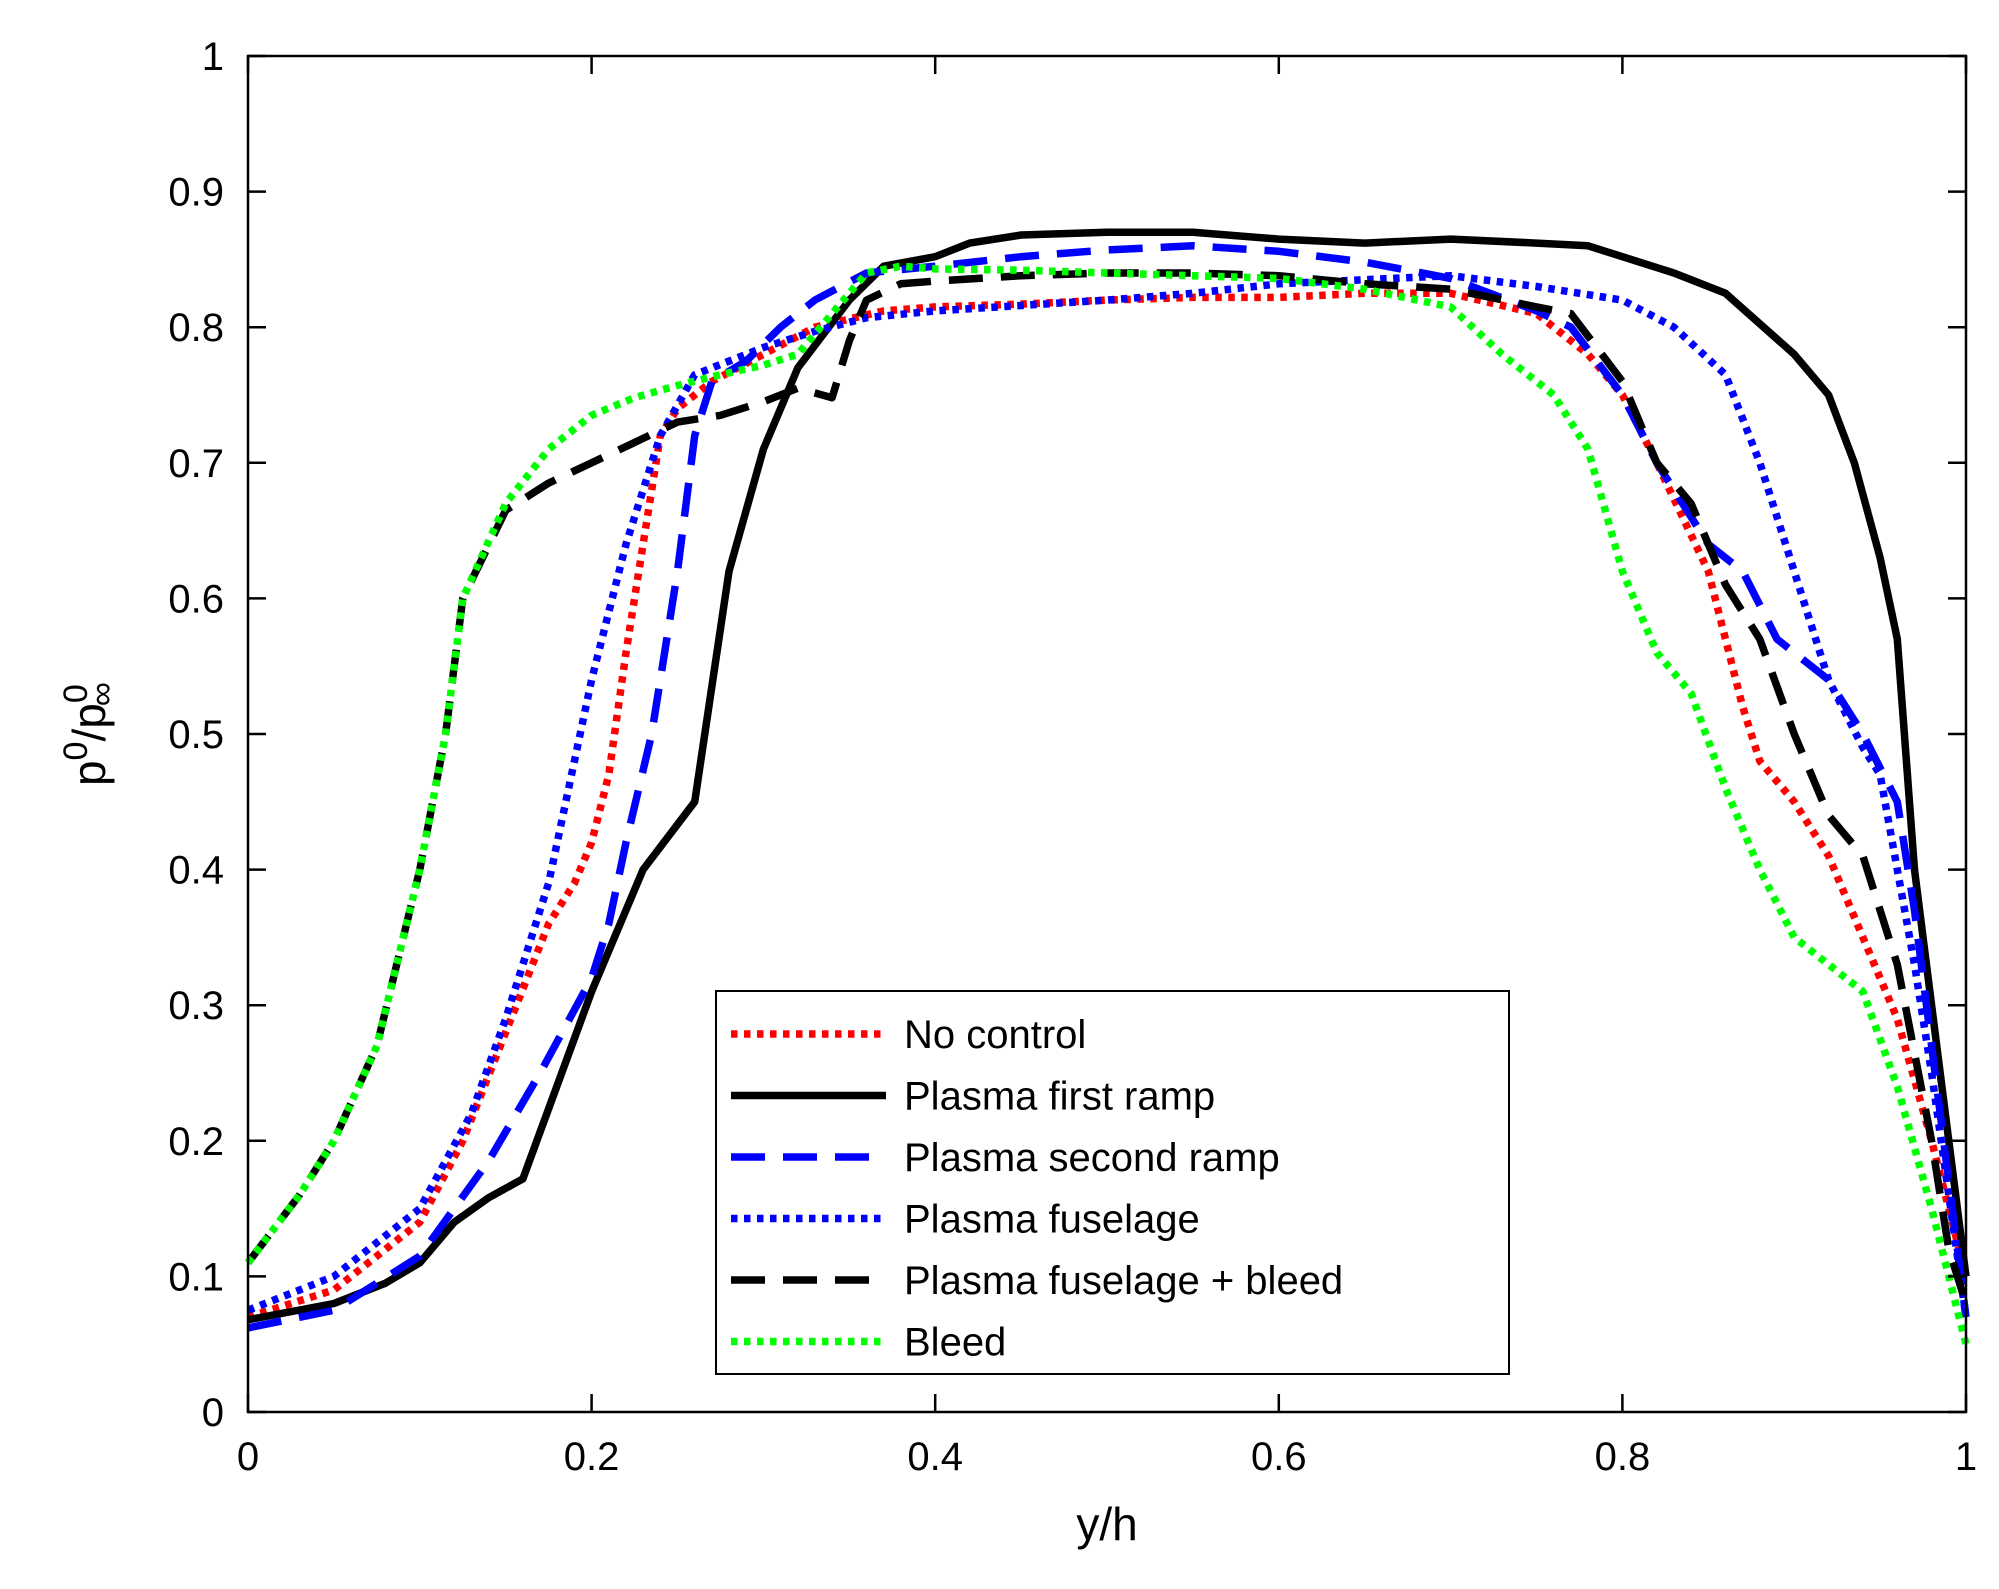 The height and width of the screenshot is (1589, 1999). I want to click on legend-label-no-control: No control, so click(995, 1035).